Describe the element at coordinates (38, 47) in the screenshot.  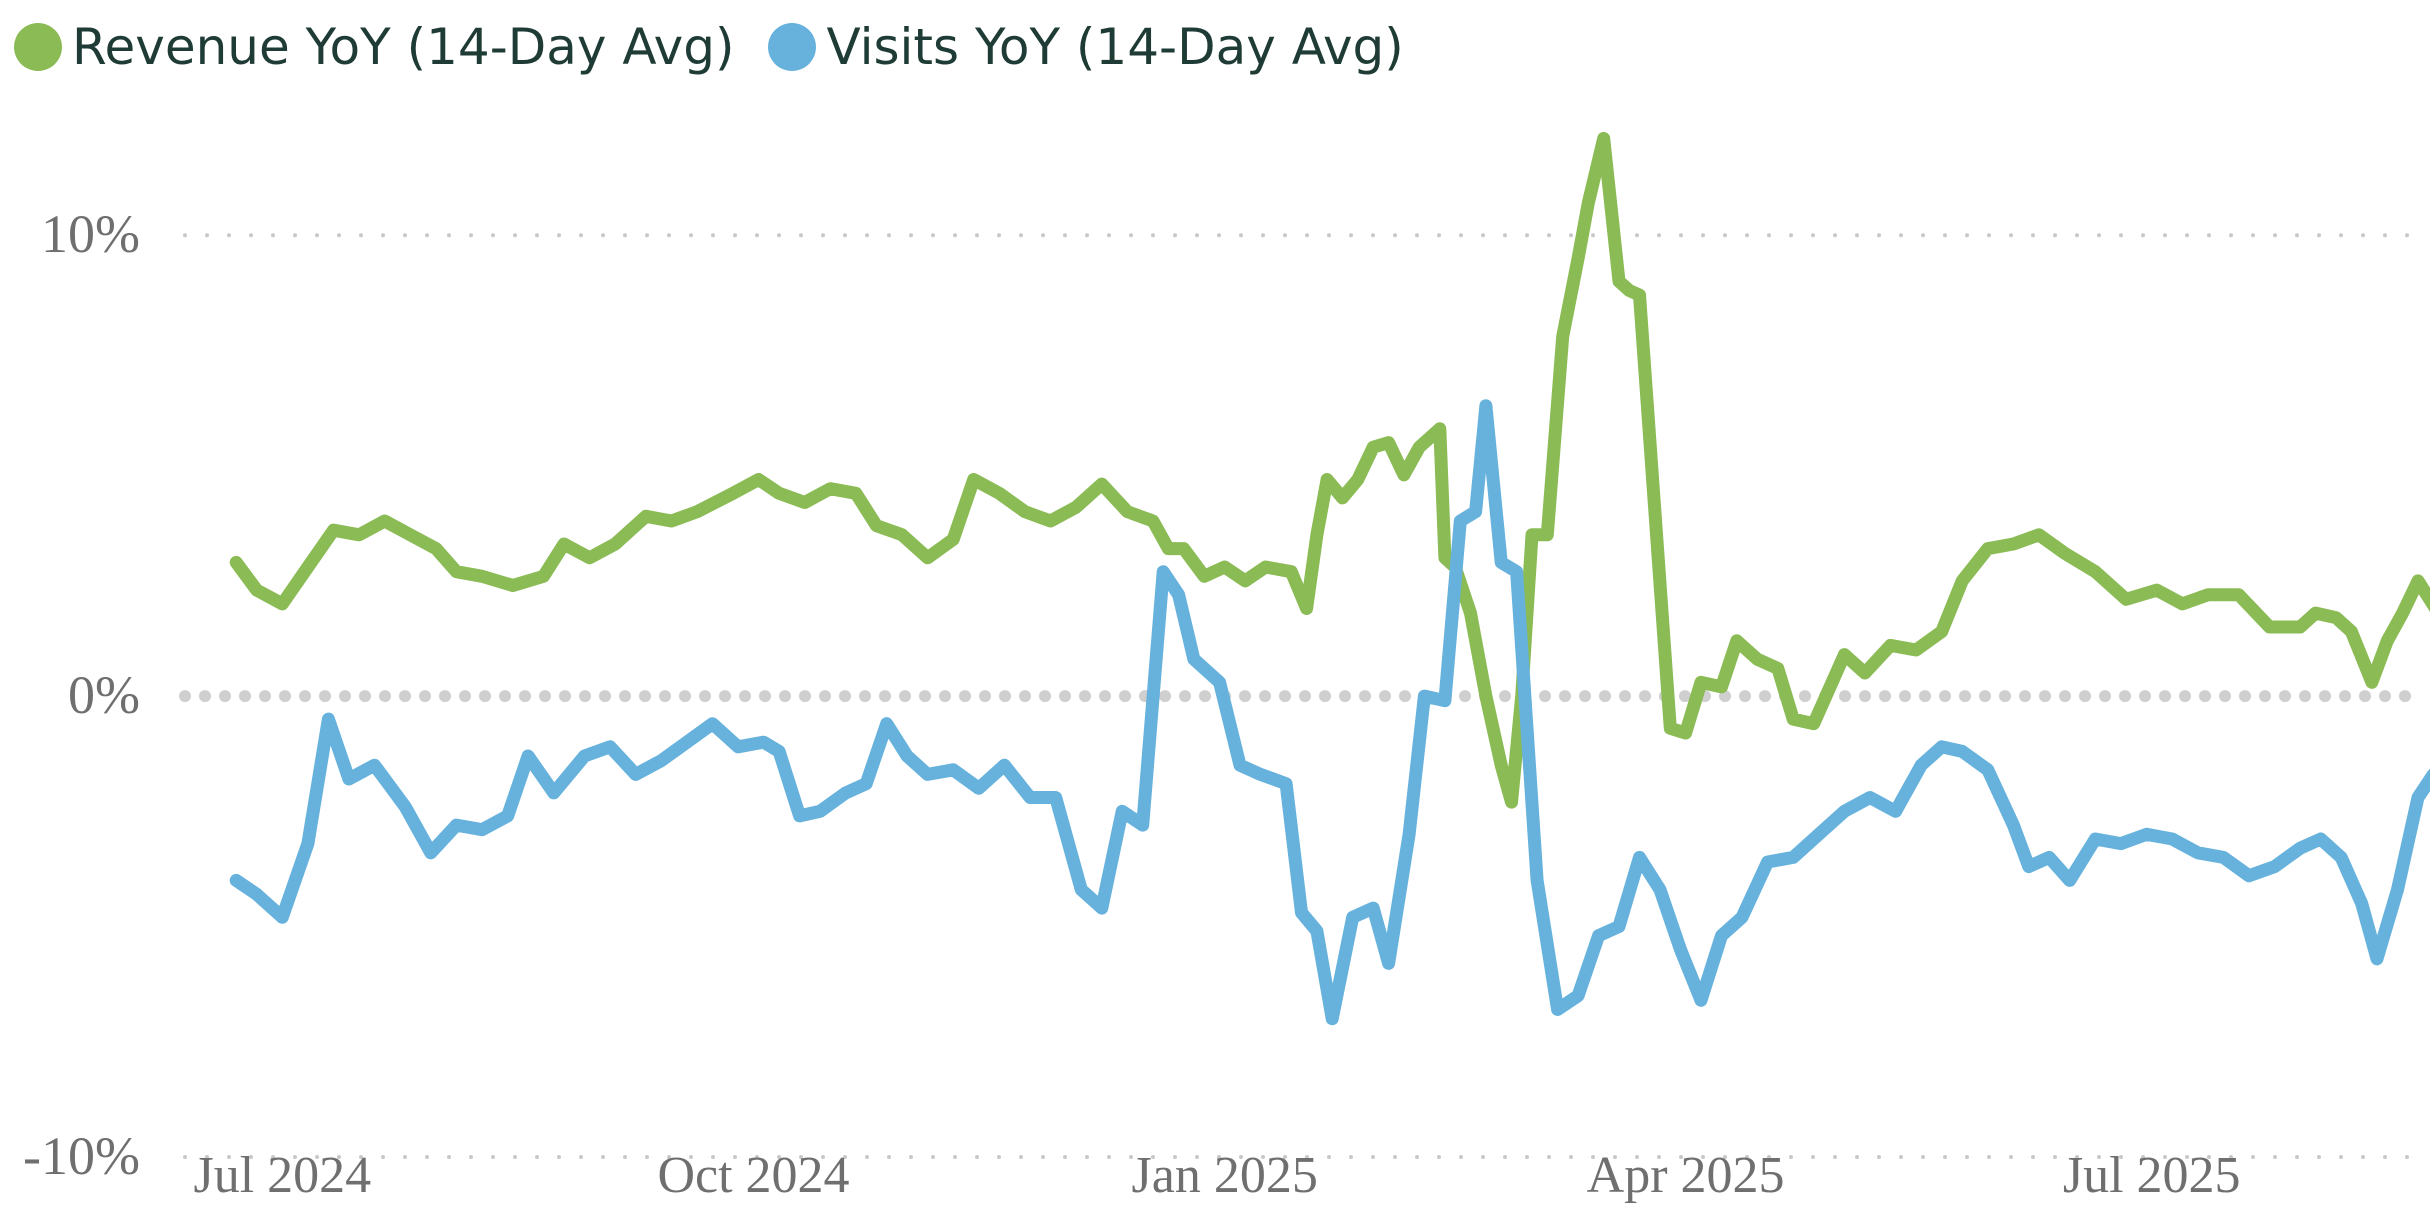
I see `revenue-series-marker-icon` at that location.